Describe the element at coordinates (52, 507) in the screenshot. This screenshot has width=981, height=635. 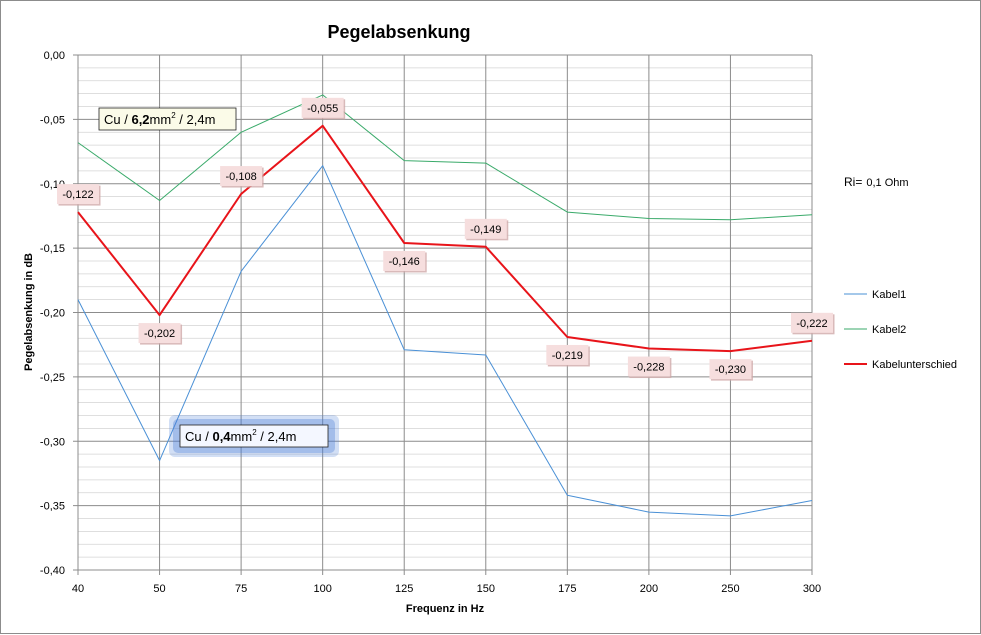
I see `y-tick-label: -0,35` at that location.